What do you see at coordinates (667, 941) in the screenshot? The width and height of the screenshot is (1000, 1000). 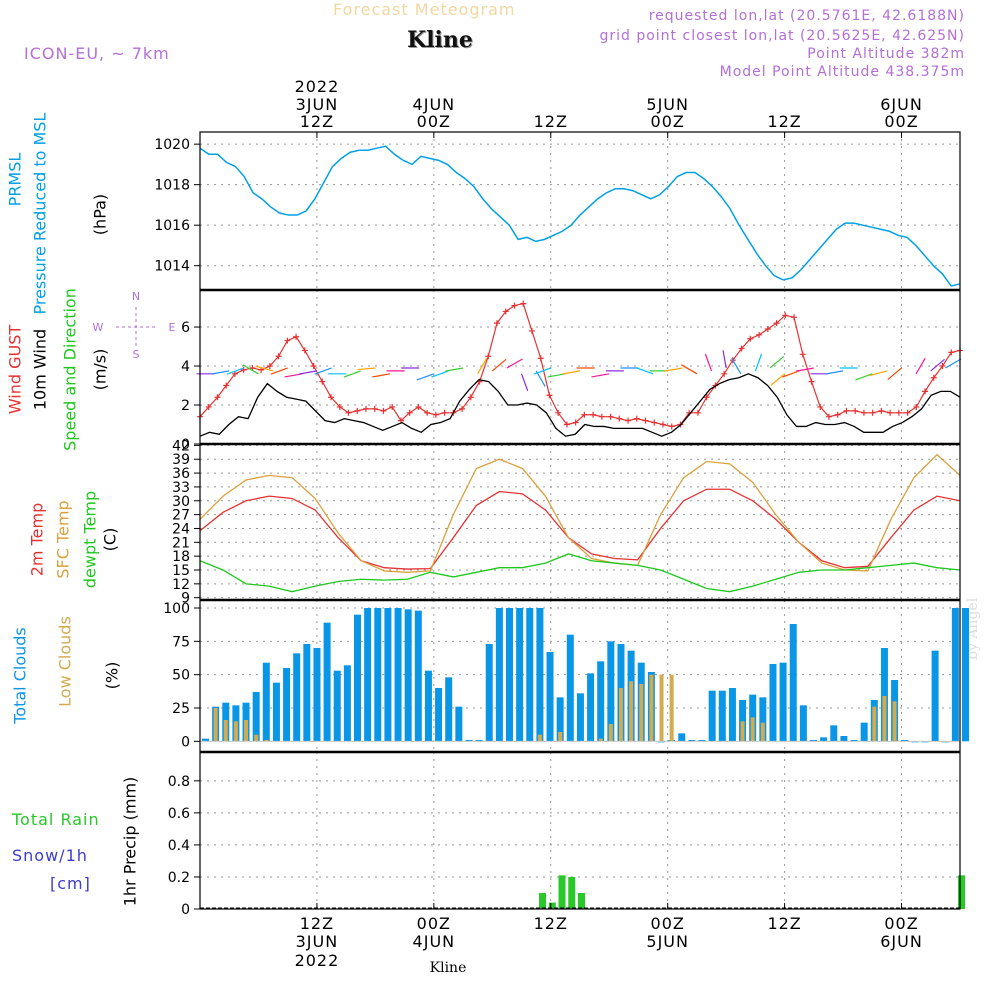 I see `date-label-bottom: 5JUN` at bounding box center [667, 941].